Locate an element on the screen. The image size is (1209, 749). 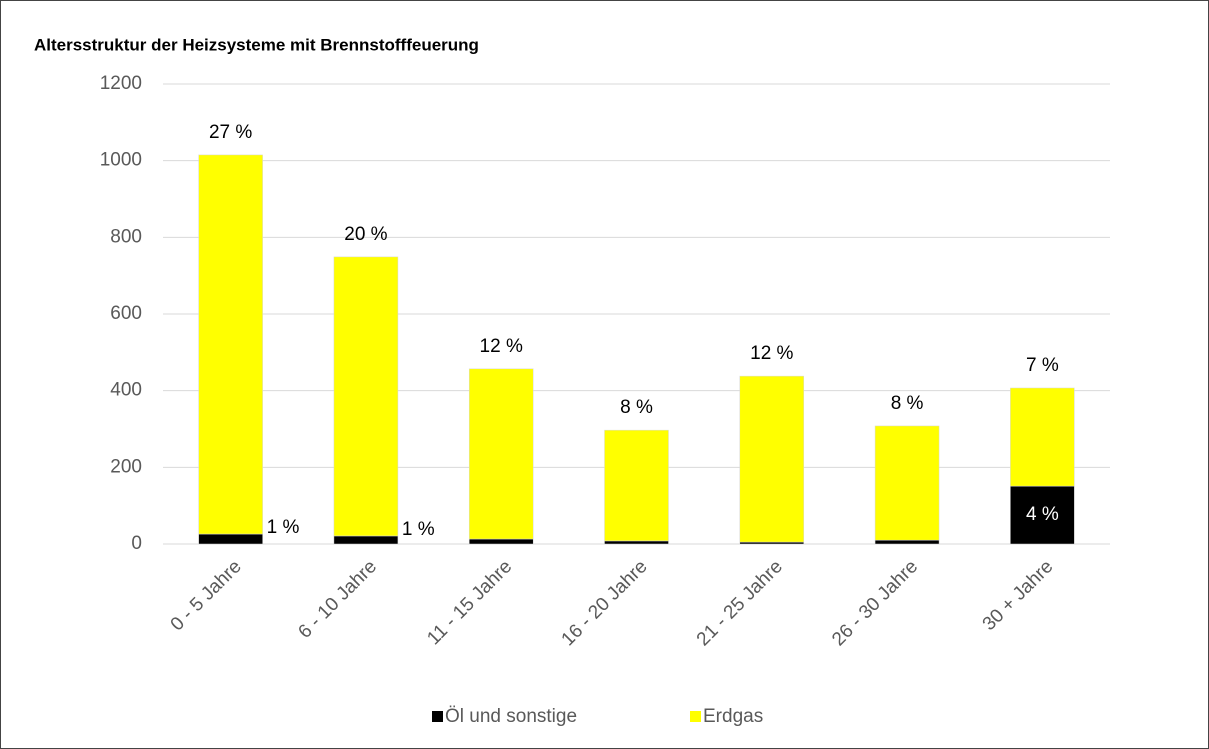
y-tick-label: 1200 is located at coordinates (121, 83).